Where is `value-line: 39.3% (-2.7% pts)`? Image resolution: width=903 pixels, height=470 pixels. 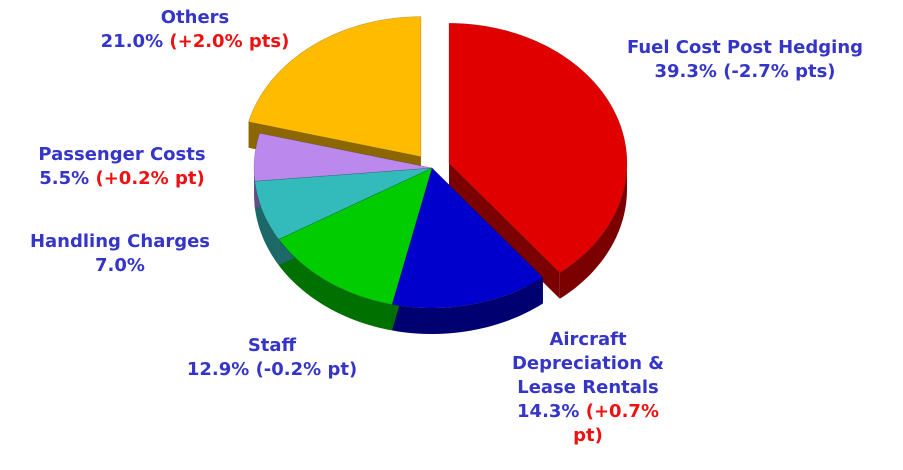
value-line: 39.3% (-2.7% pts) is located at coordinates (745, 72).